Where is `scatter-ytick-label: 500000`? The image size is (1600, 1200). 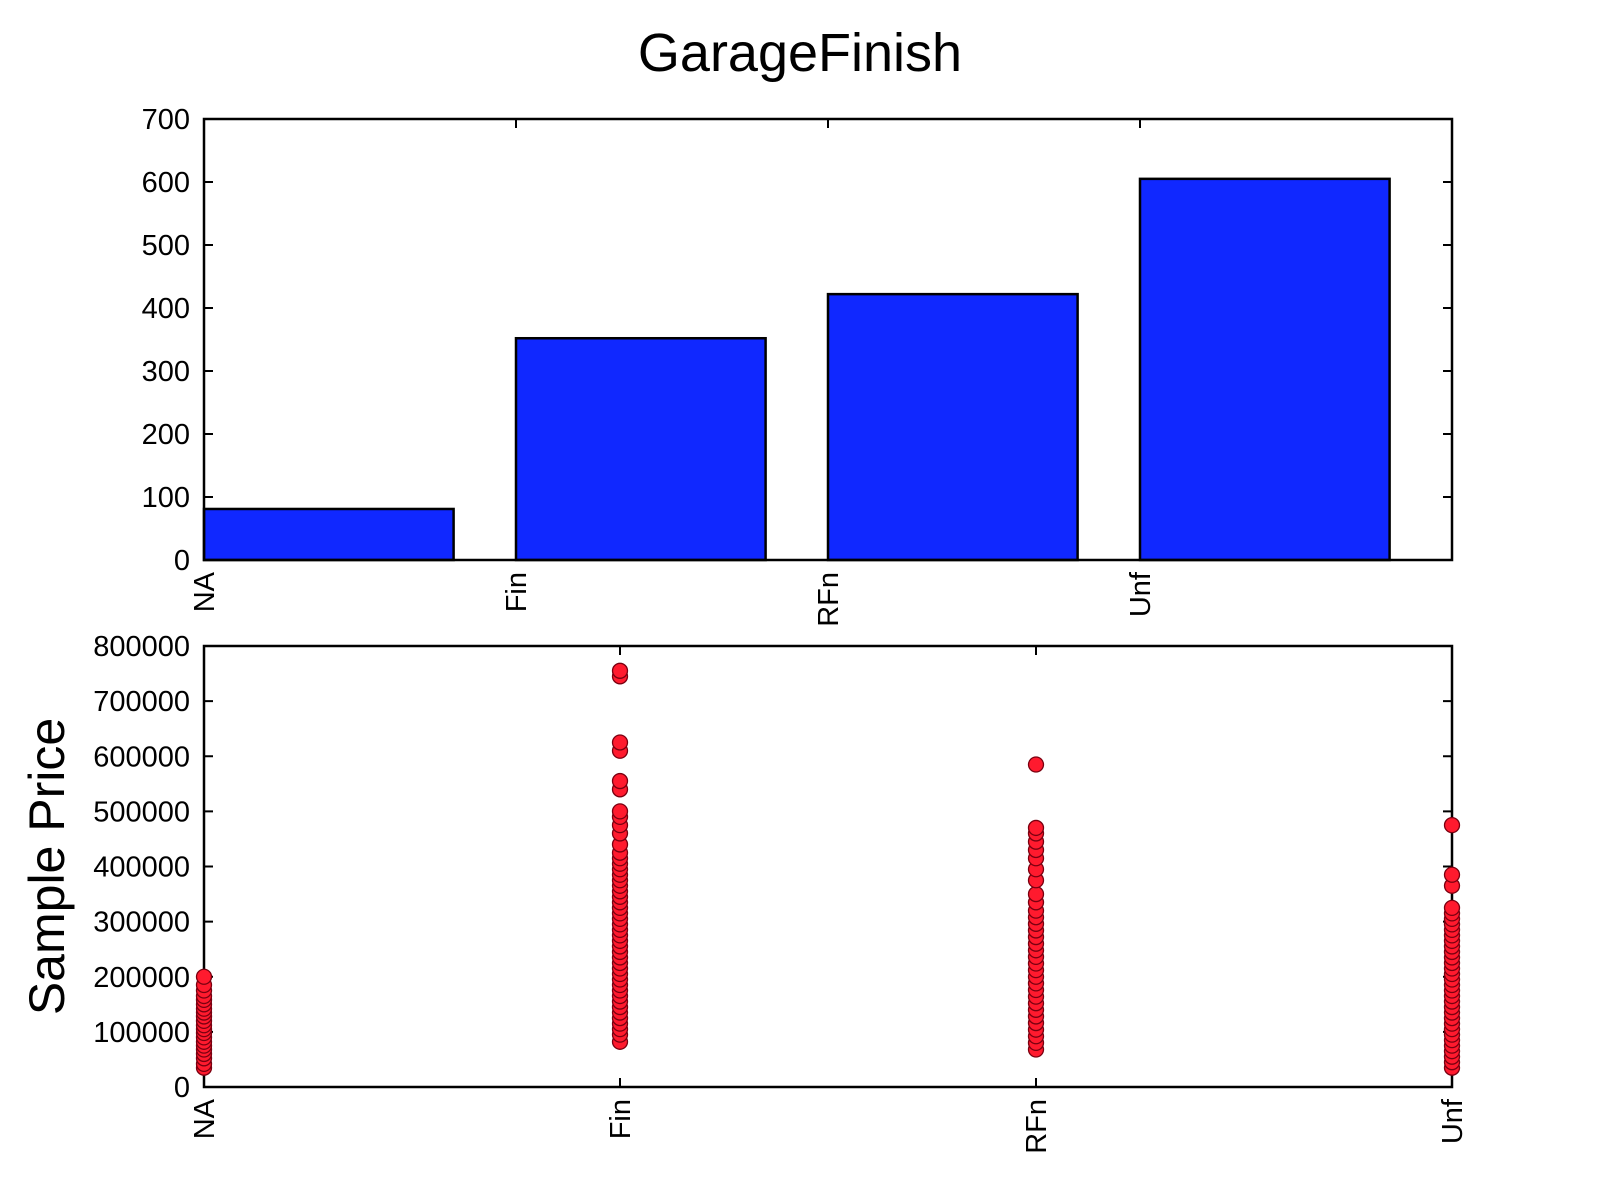
scatter-ytick-label: 500000 is located at coordinates (141, 812).